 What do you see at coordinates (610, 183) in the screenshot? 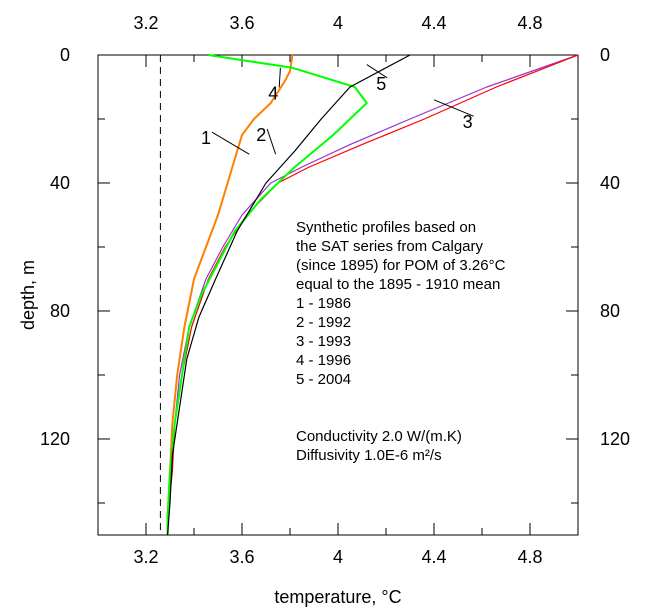
I see `y-tick-label-right: 40` at bounding box center [610, 183].